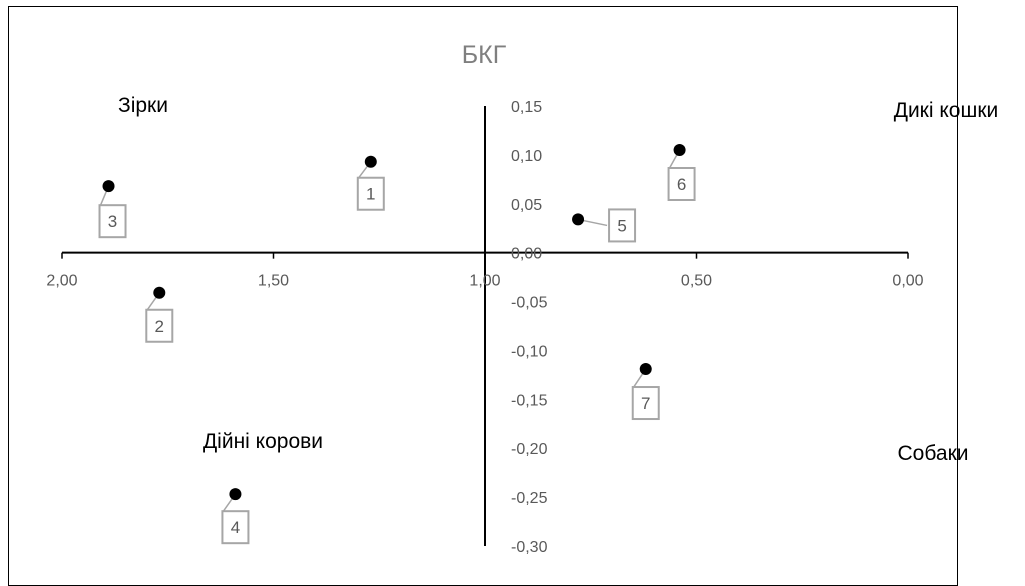 This screenshot has width=1025, height=586. Describe the element at coordinates (529, 547) in the screenshot. I see `y-tick-label: -0,30` at that location.